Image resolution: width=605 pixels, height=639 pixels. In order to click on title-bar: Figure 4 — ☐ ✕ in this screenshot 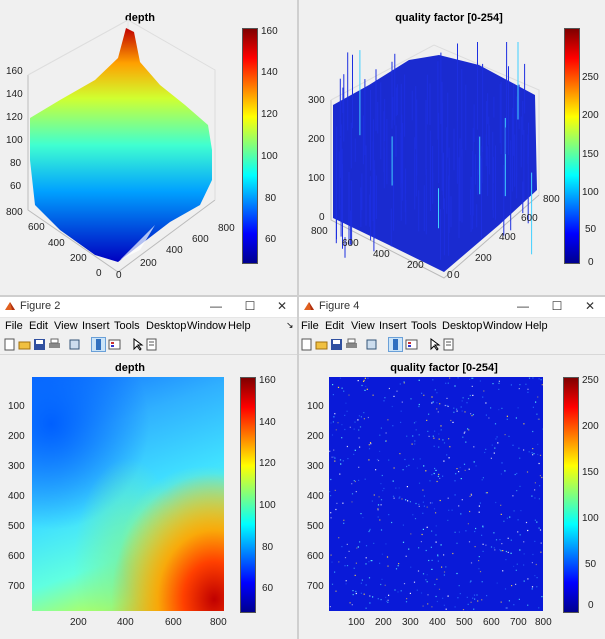, I will do `click(452, 307)`.